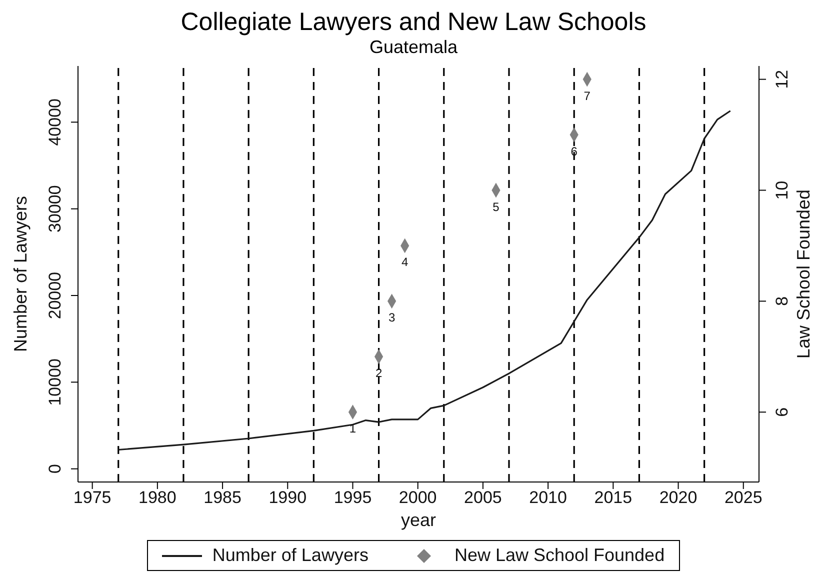 The image size is (827, 587). What do you see at coordinates (417, 498) in the screenshot?
I see `x-tick-label: 2000` at bounding box center [417, 498].